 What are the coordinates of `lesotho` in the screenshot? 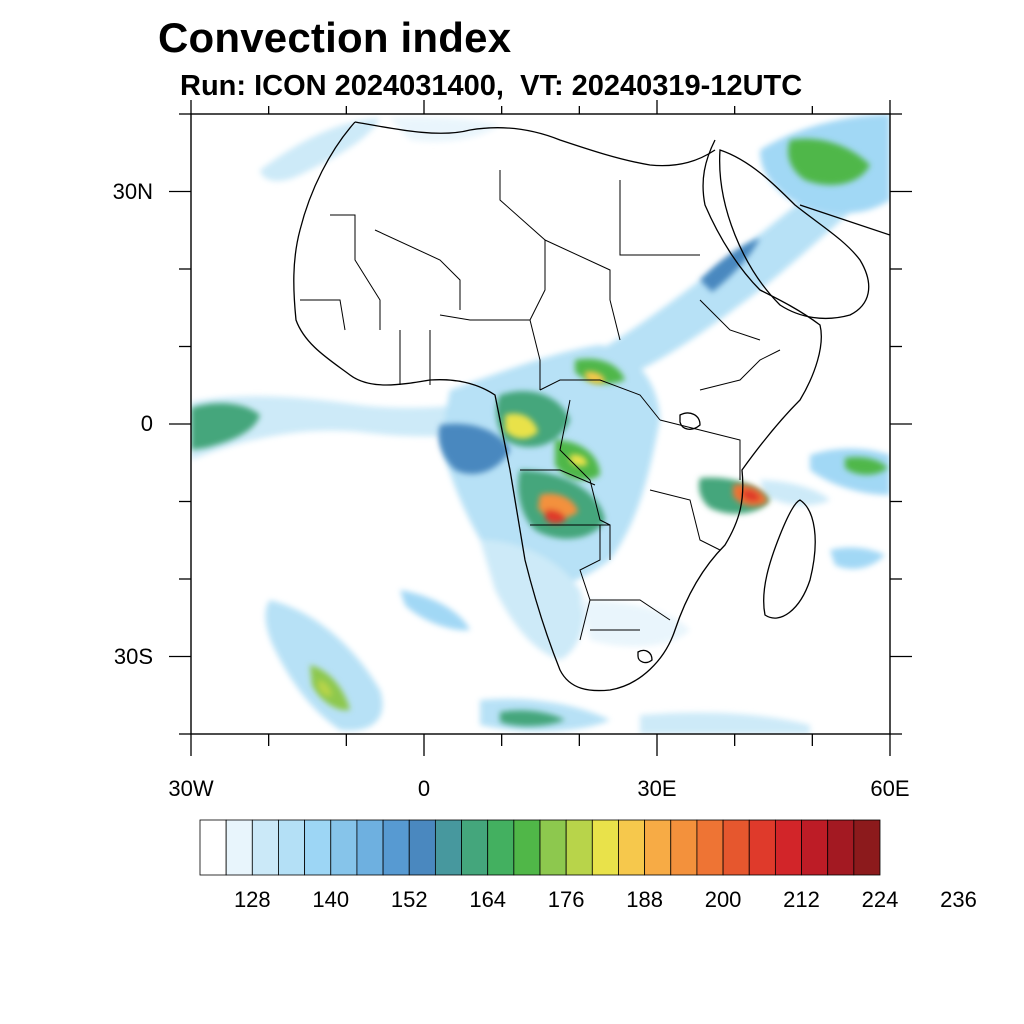 It's located at (645, 656).